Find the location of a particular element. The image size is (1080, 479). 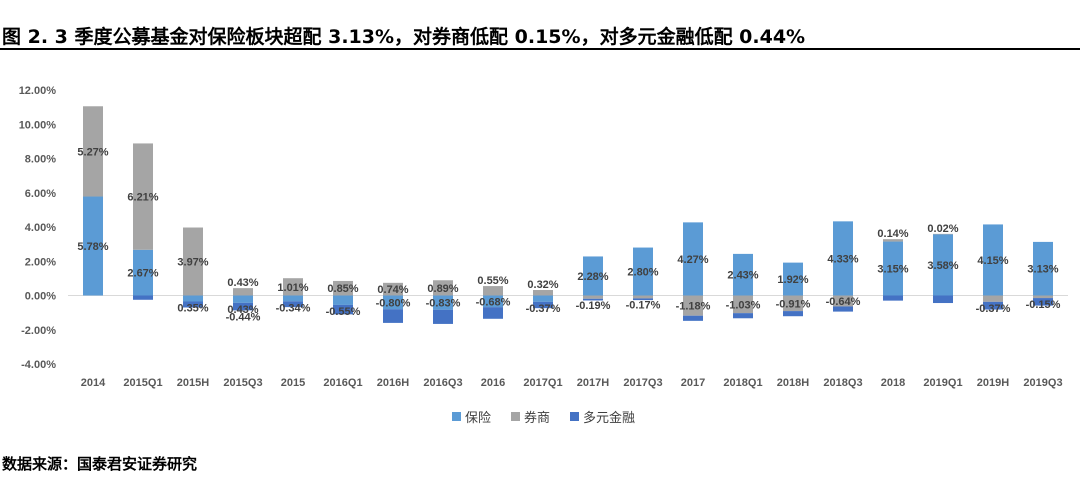

y-tick-label: 10.00% is located at coordinates (38, 125).